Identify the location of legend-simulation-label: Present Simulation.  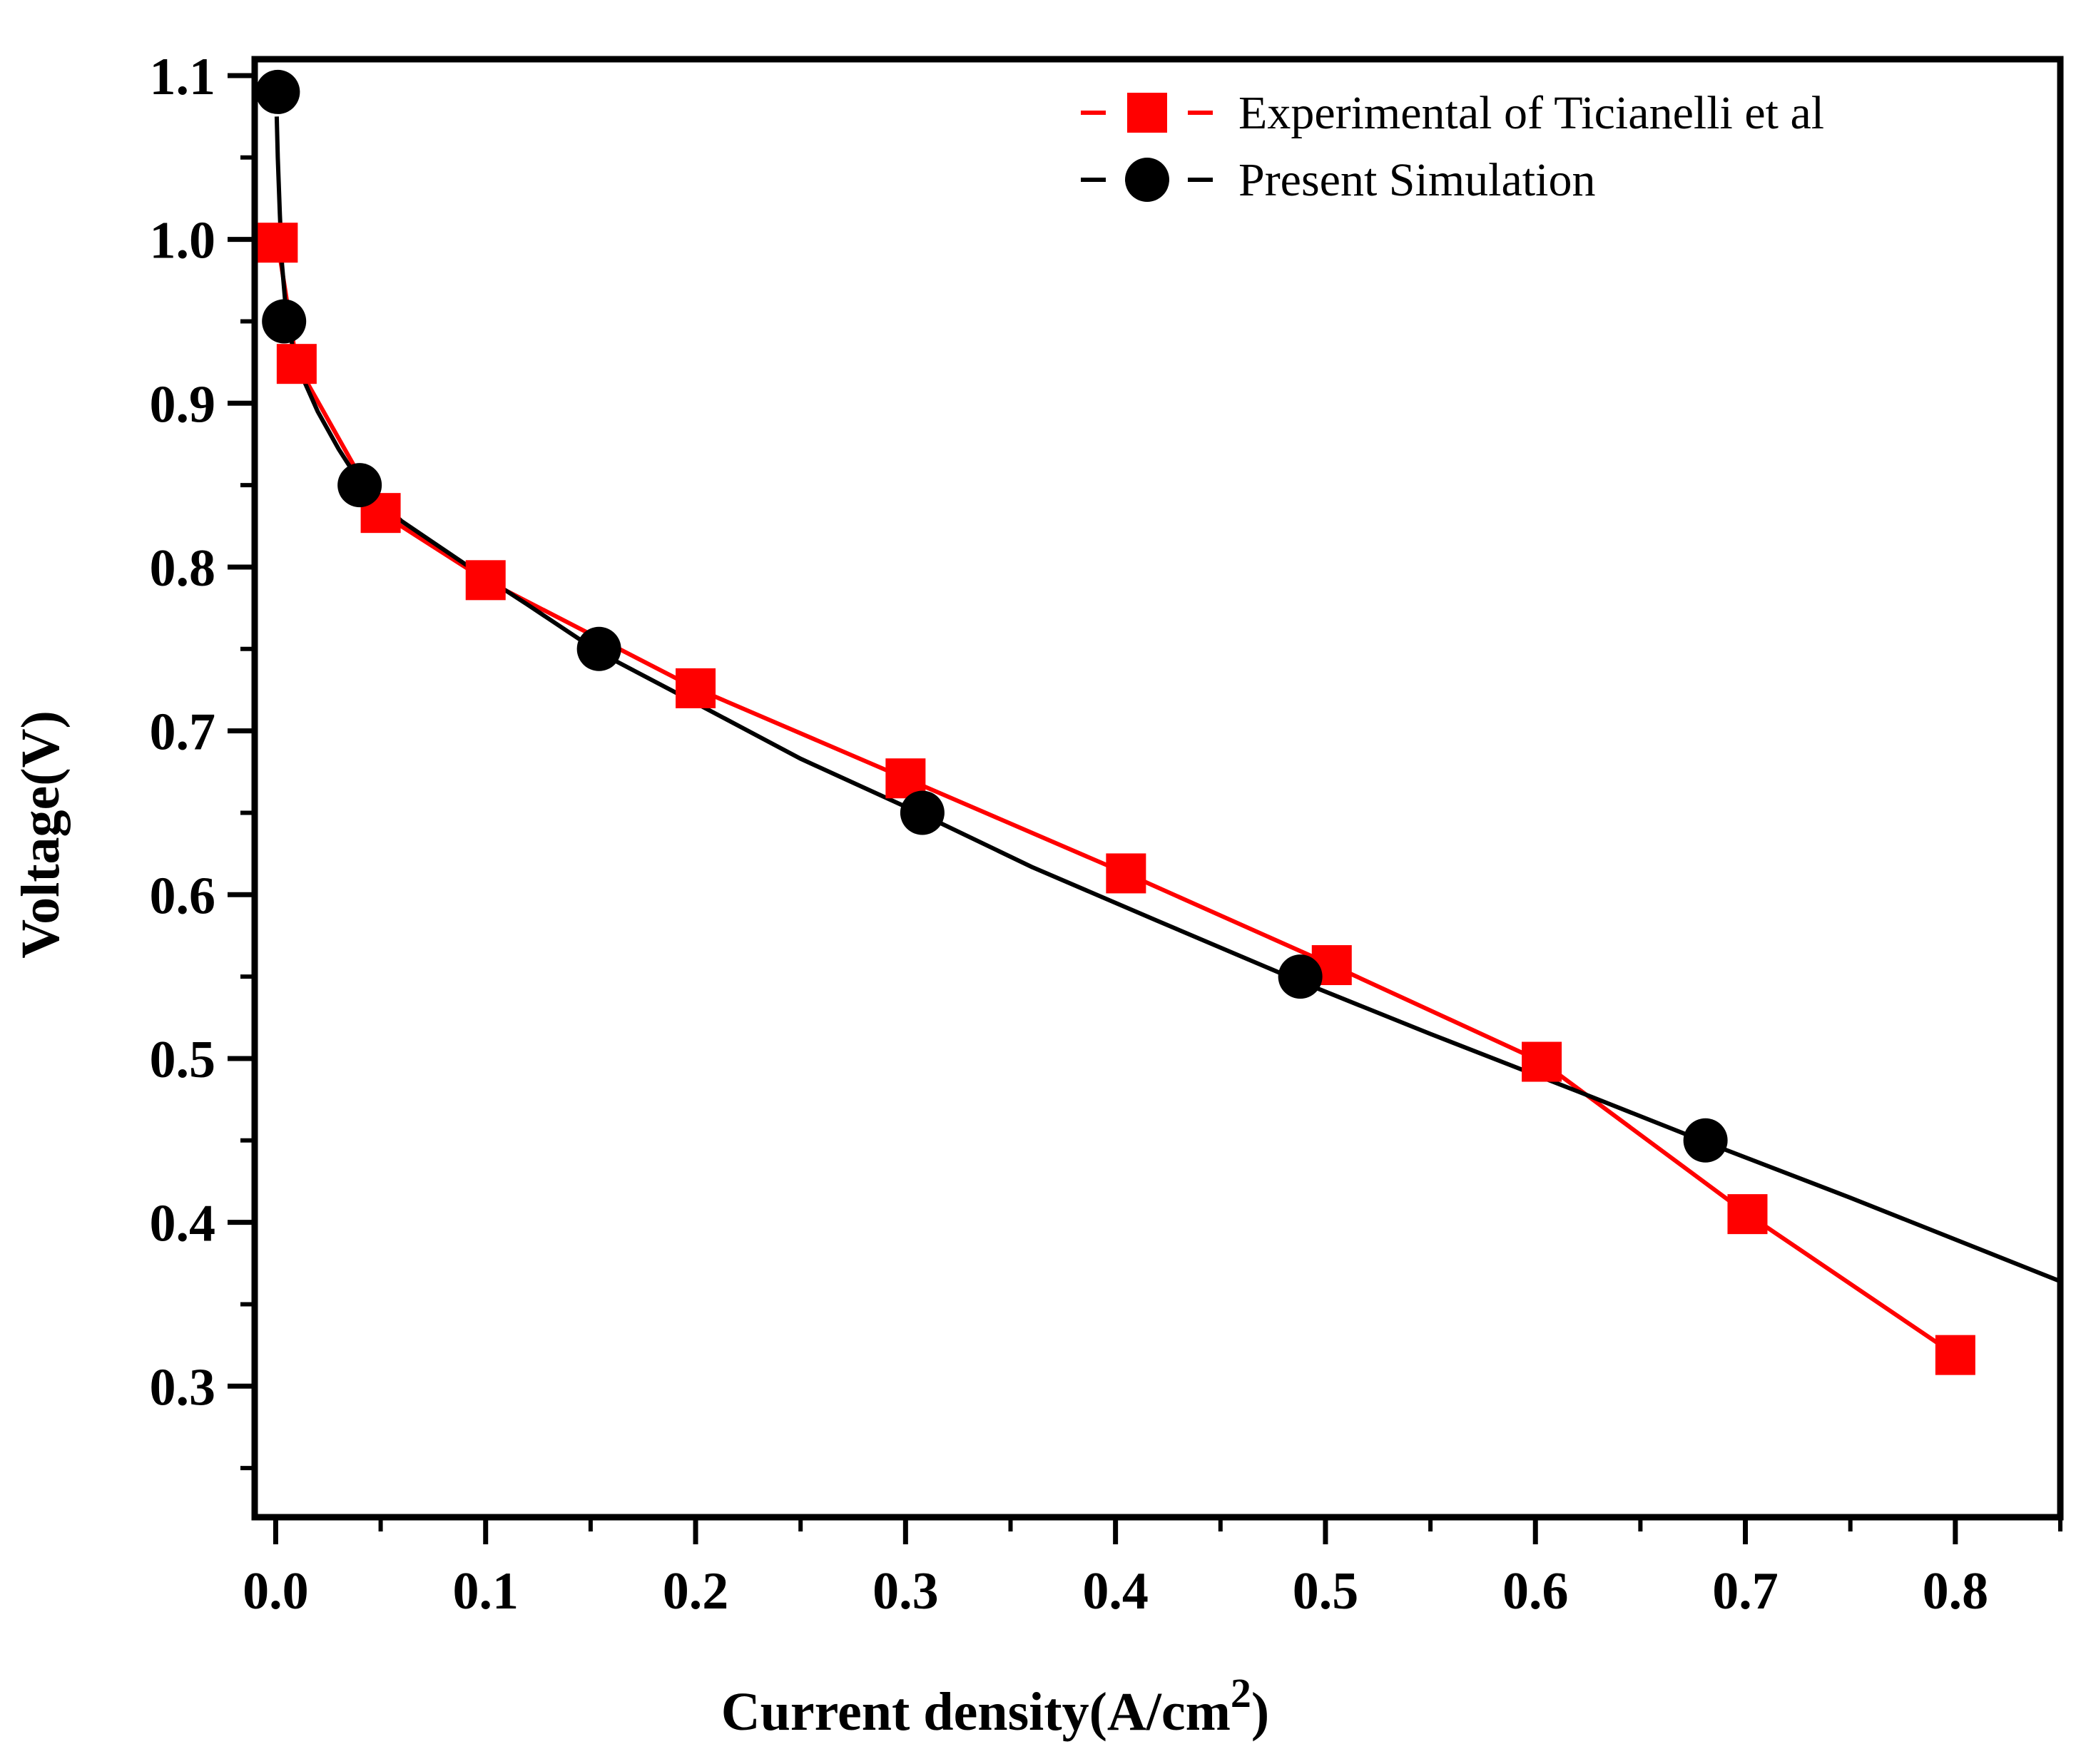
(1417, 180).